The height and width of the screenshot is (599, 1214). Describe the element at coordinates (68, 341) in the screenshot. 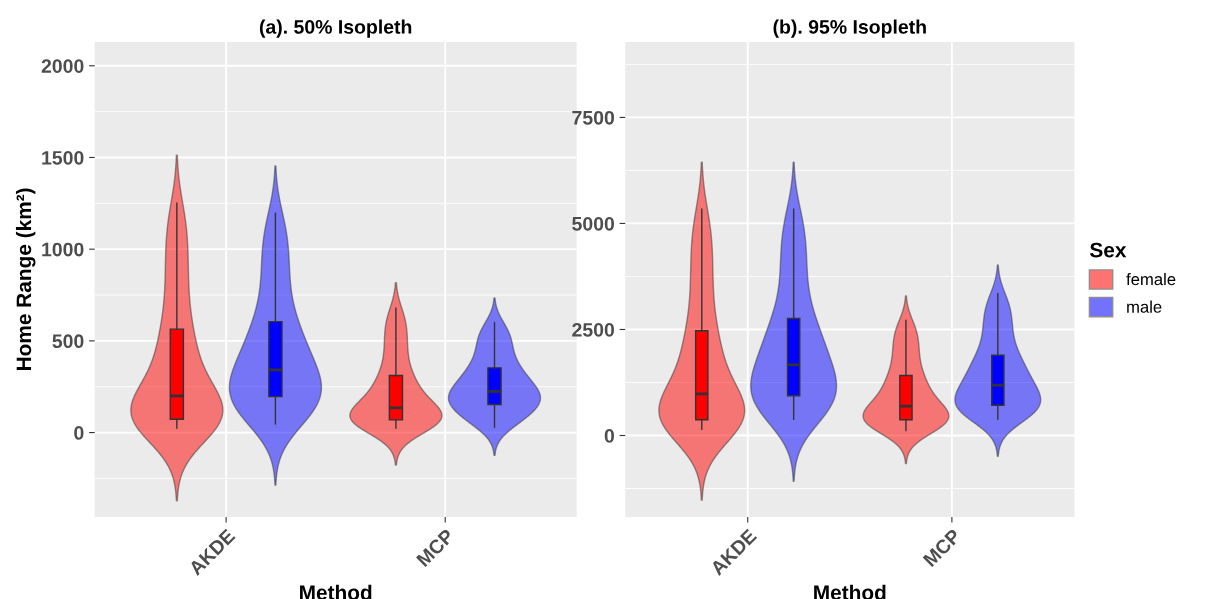

I see `y-tick-label: 500` at that location.